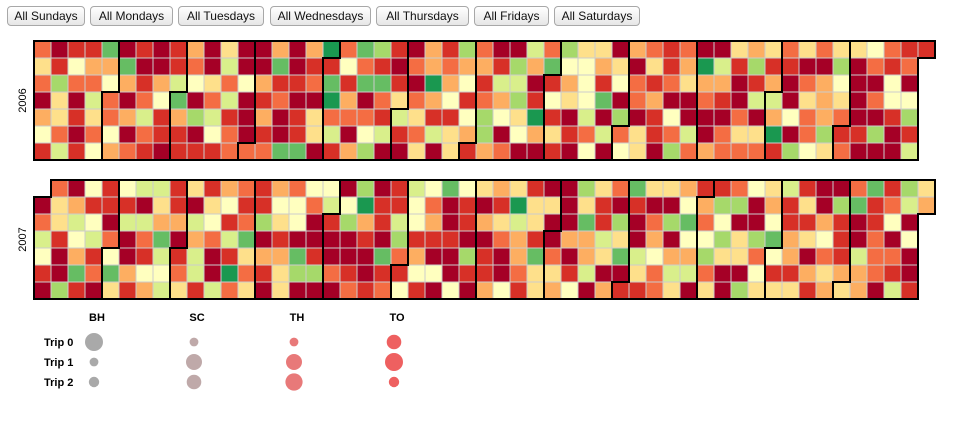  I want to click on all-fridays-button: All Fridays, so click(511, 16).